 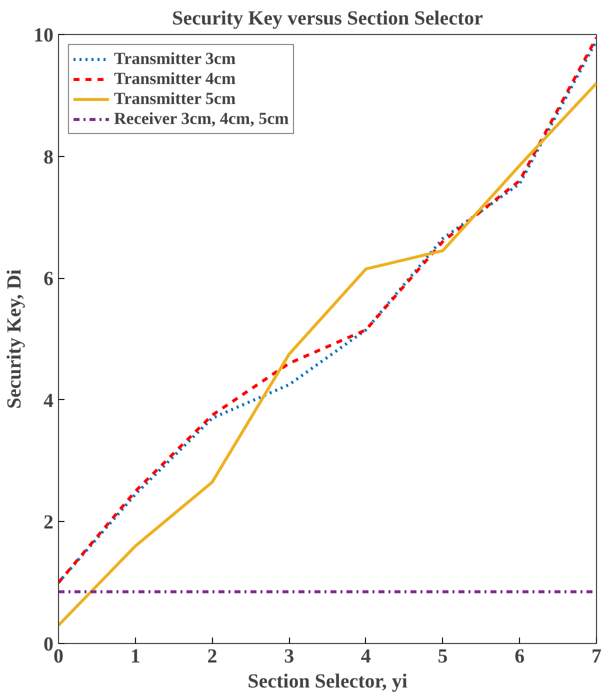 What do you see at coordinates (328, 681) in the screenshot?
I see `x-axis-title: Section Selector, yi` at bounding box center [328, 681].